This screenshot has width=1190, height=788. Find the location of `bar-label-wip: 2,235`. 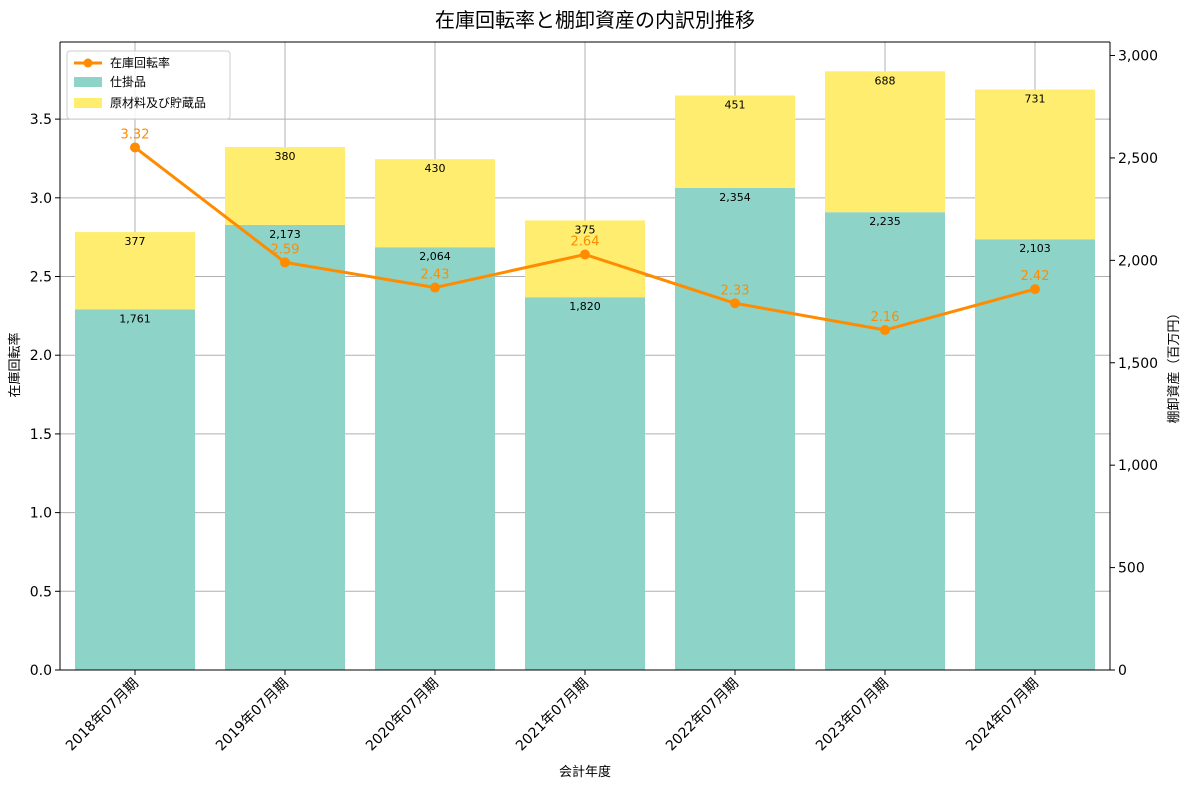

bar-label-wip: 2,235 is located at coordinates (885, 221).